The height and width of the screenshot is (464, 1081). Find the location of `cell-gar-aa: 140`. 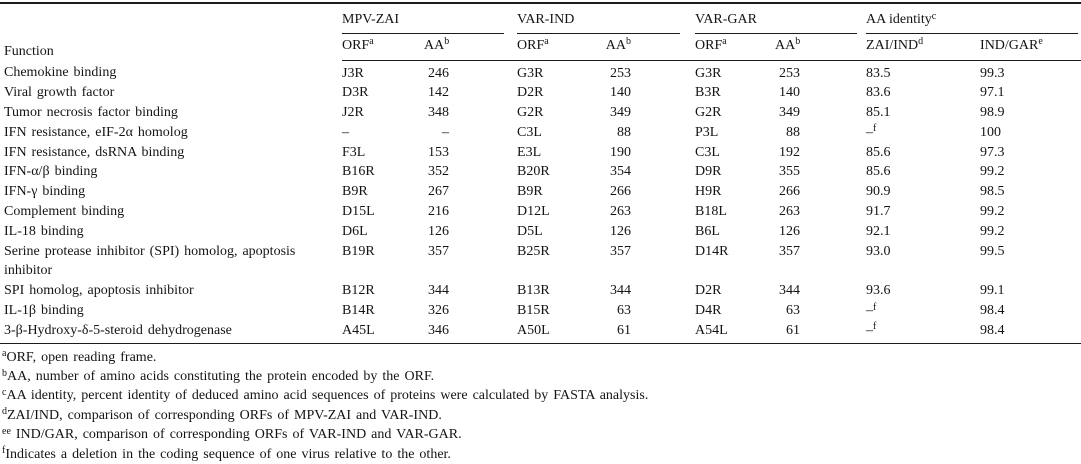

cell-gar-aa: 140 is located at coordinates (790, 93).